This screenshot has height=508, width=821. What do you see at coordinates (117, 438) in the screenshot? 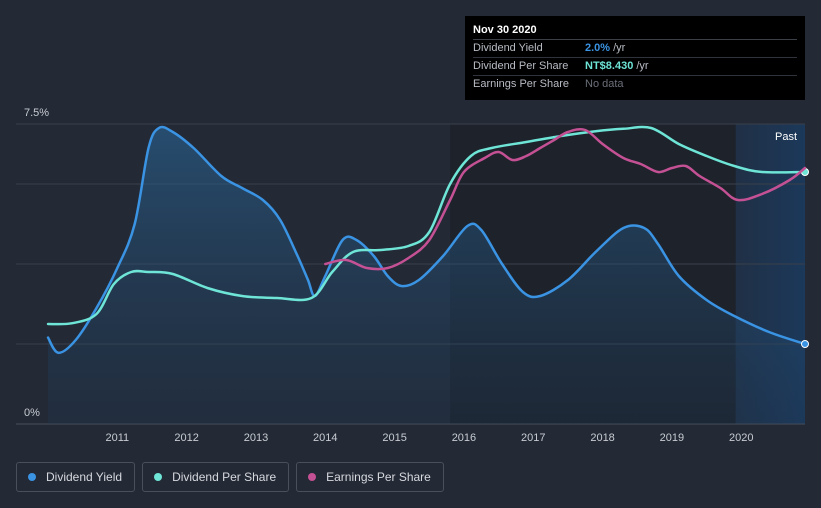
I see `x-tick-label: 2011` at bounding box center [117, 438].